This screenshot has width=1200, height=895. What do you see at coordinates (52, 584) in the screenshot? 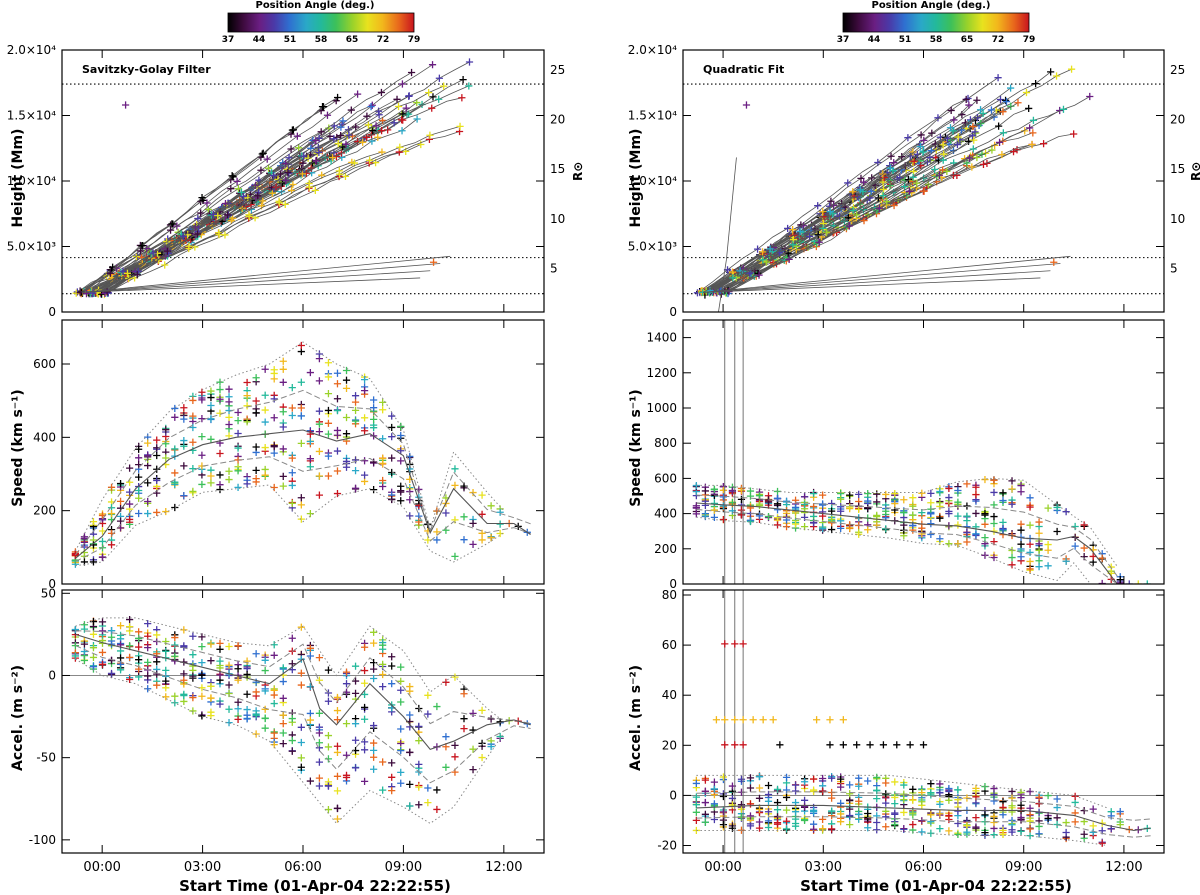
I see `y-tick-label: 0` at bounding box center [52, 584].